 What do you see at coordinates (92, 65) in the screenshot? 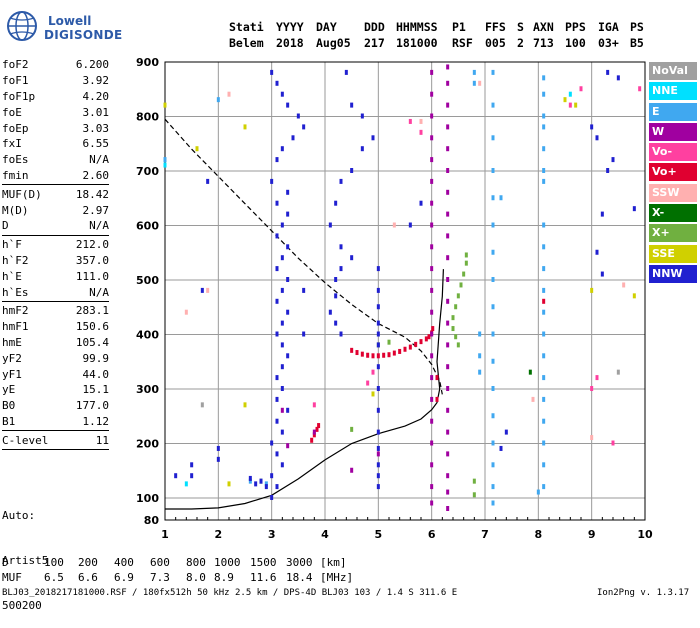
I see `param-value: 6.200` at bounding box center [92, 65].